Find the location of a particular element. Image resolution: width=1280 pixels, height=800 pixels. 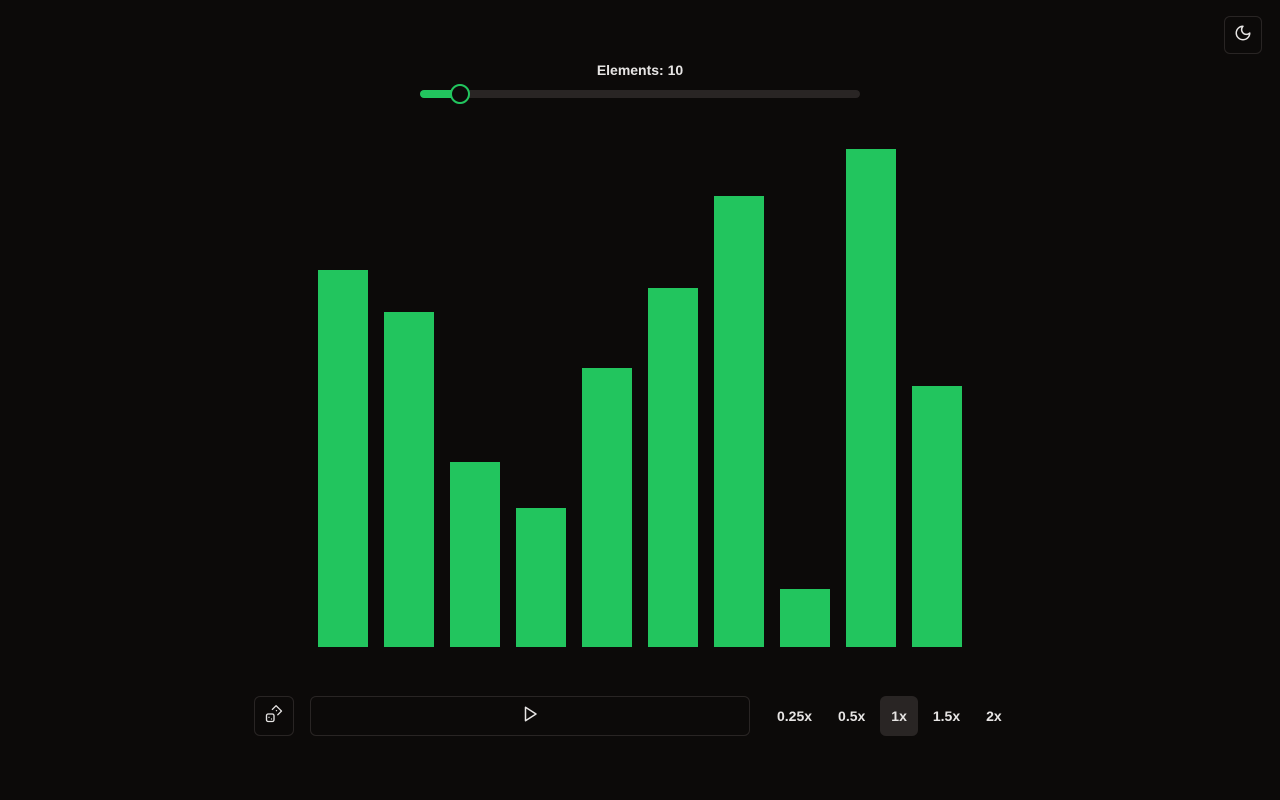

speed-button: 0.5x is located at coordinates (852, 716).